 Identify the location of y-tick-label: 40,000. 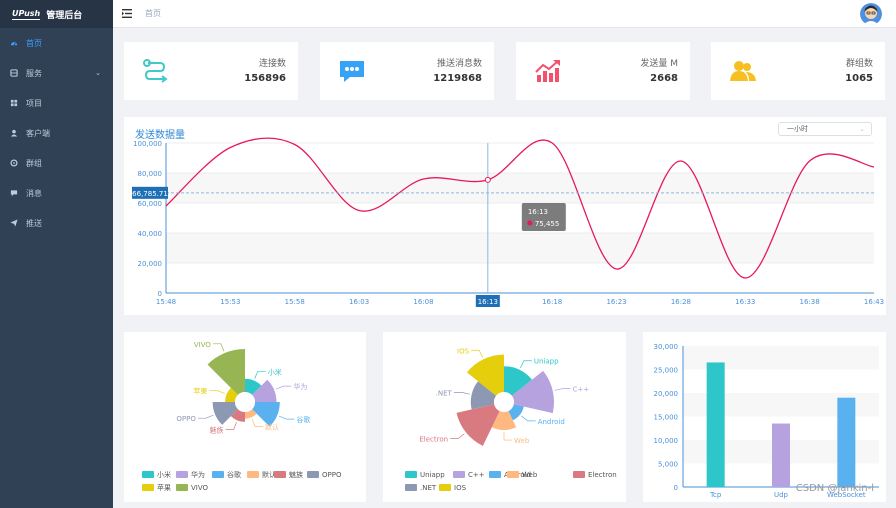
(150, 234).